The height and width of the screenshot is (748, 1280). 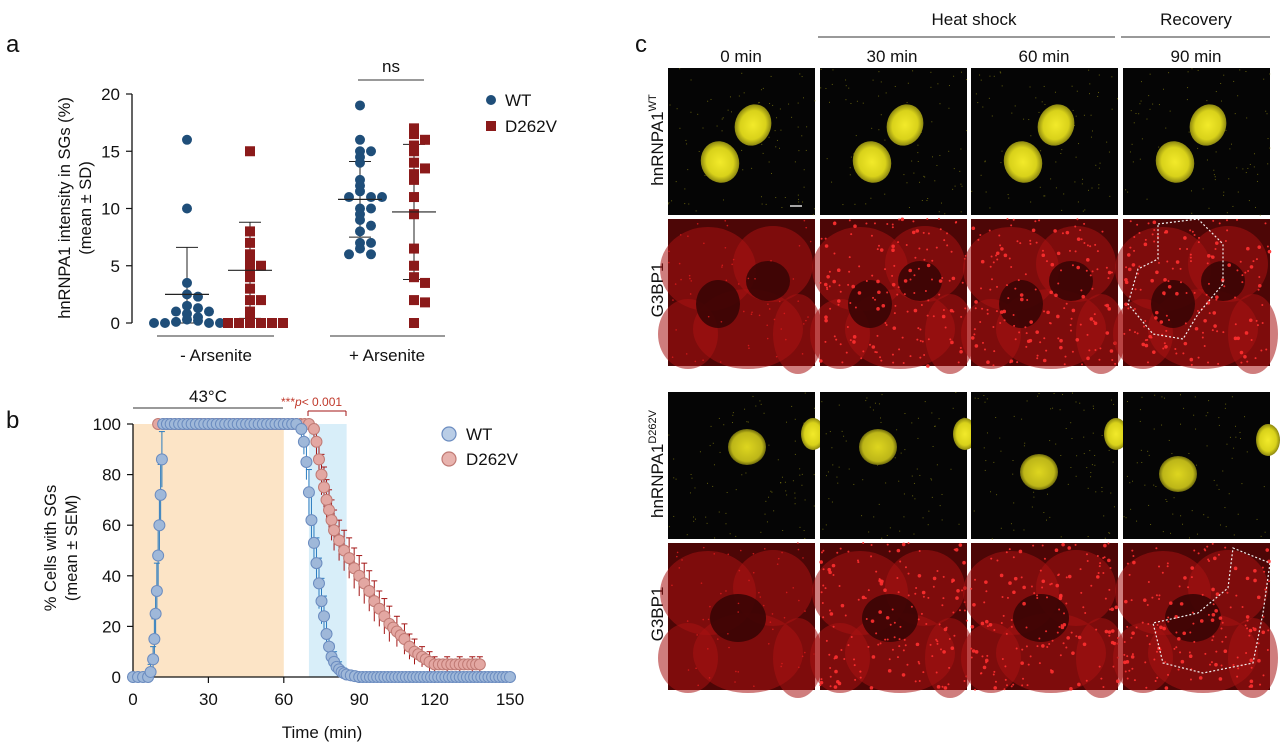 What do you see at coordinates (747, 447) in the screenshot?
I see `nucleus` at bounding box center [747, 447].